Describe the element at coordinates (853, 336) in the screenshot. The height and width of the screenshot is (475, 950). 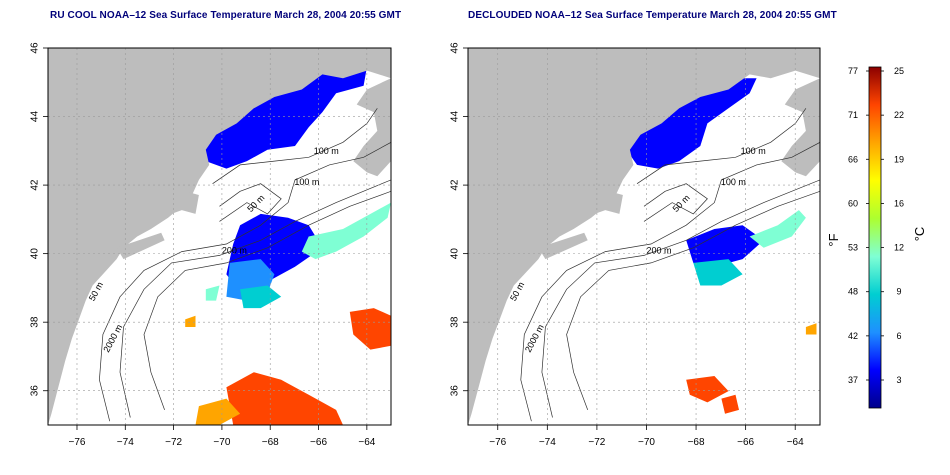
I see `colorbar-f-label: 42` at that location.